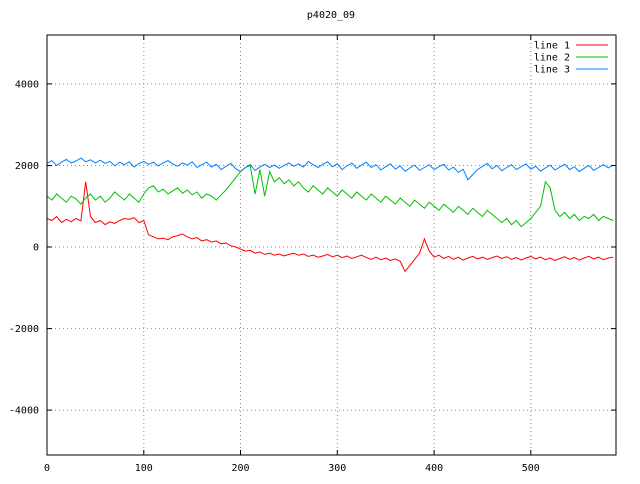 This screenshot has height=484, width=640. What do you see at coordinates (337, 468) in the screenshot?
I see `x-tick-label: 300` at bounding box center [337, 468].